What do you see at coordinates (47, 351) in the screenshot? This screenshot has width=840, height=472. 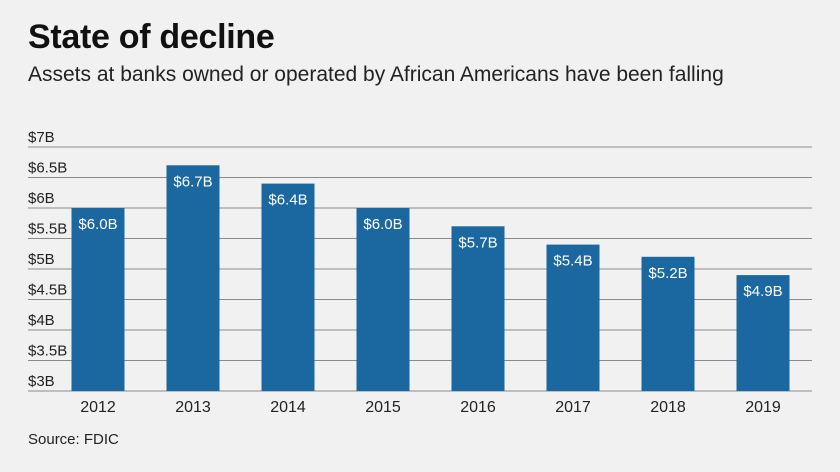 I see `y-tick-label: $3.5B` at bounding box center [47, 351].